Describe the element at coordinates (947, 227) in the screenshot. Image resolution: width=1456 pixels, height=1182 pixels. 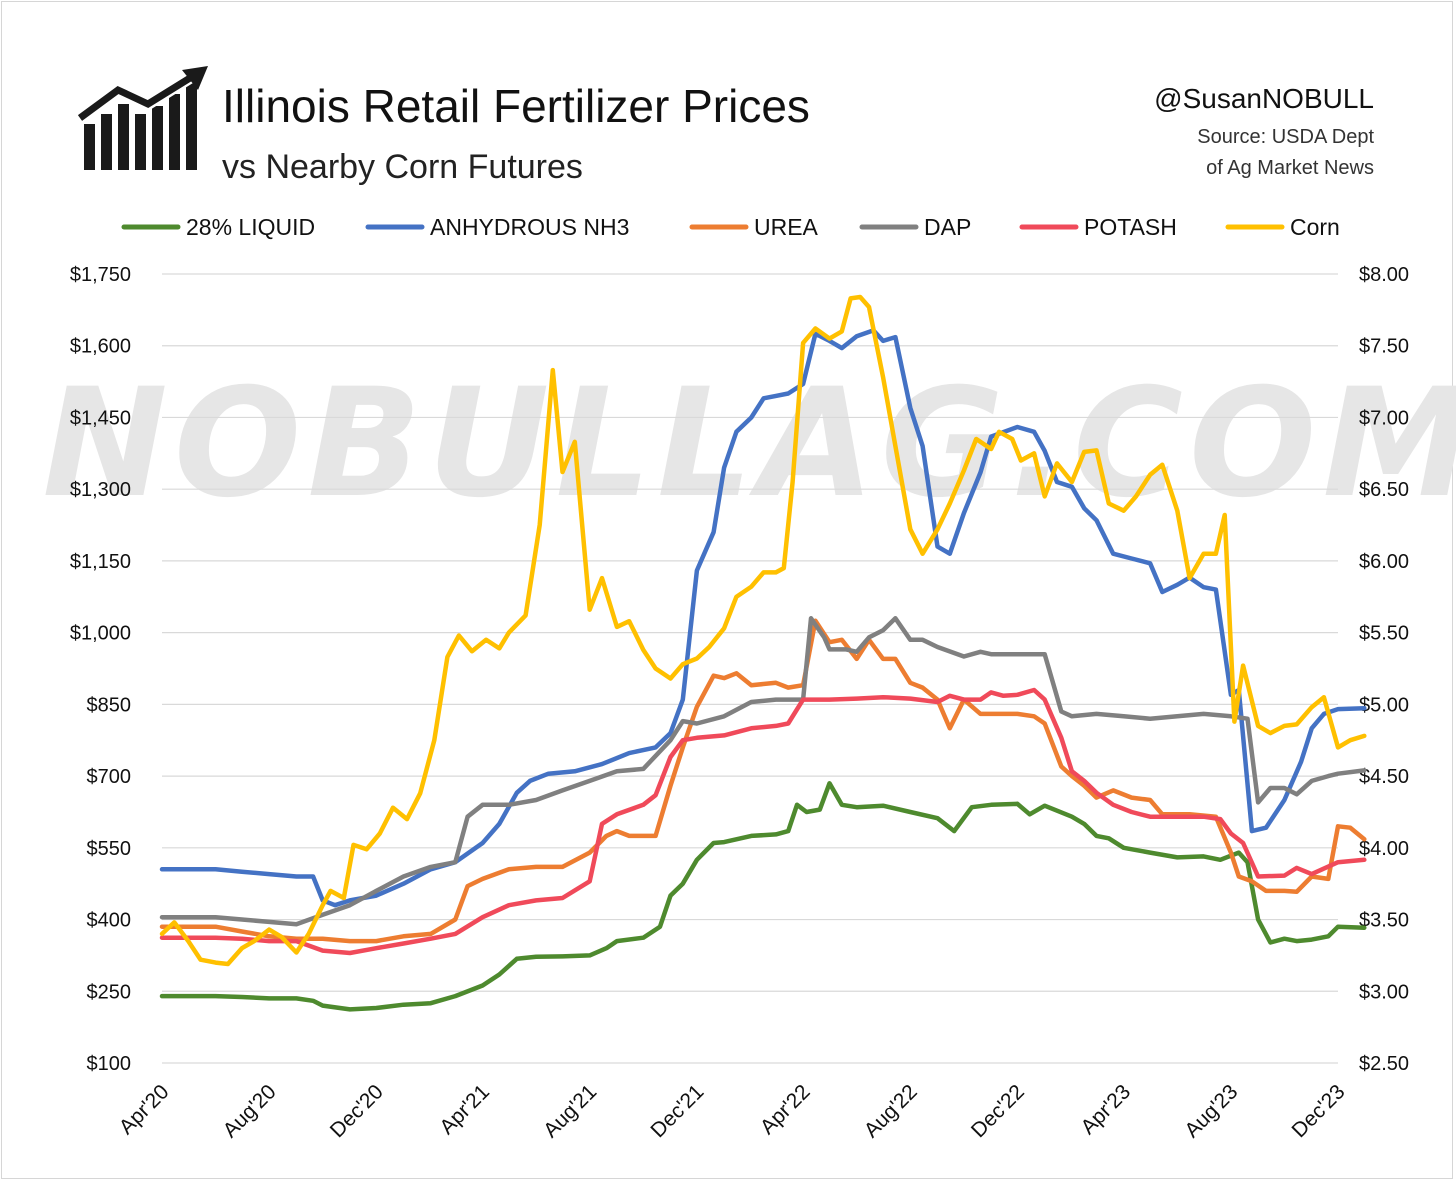
I see `legend-label-dap: DAP` at that location.